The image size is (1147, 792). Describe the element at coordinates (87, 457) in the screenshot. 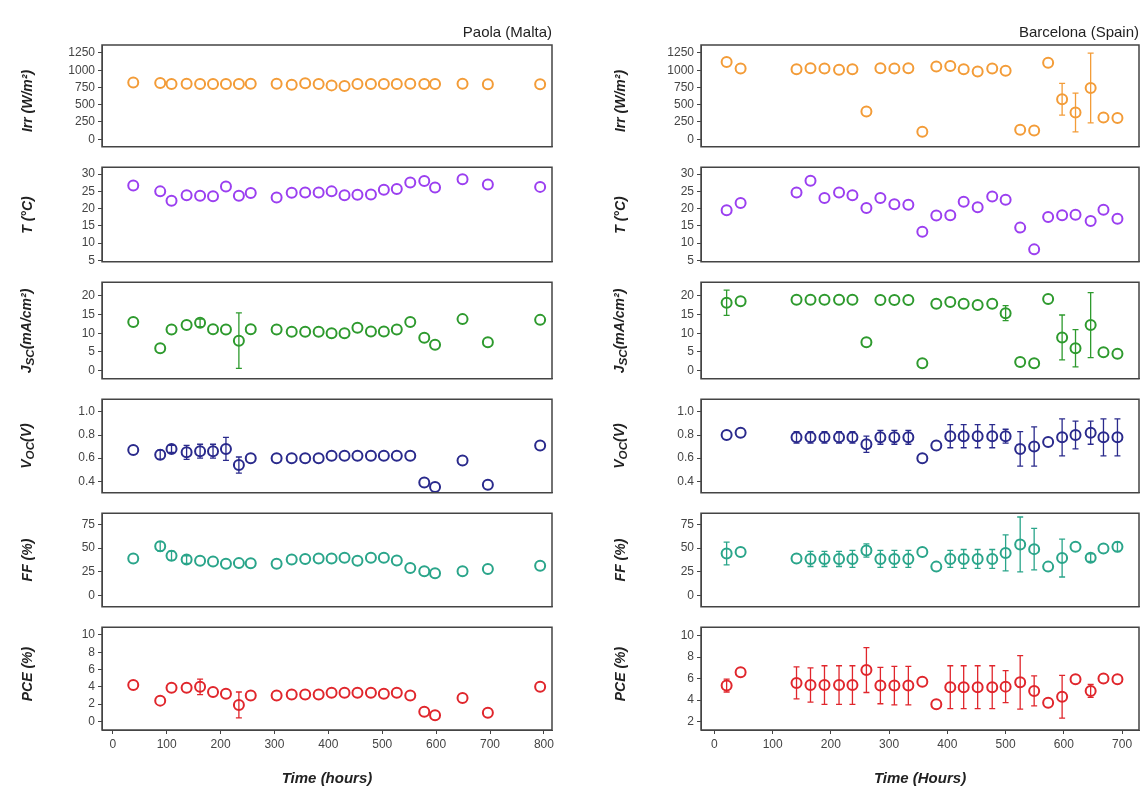

I see `y-tick-label: 0.6` at that location.